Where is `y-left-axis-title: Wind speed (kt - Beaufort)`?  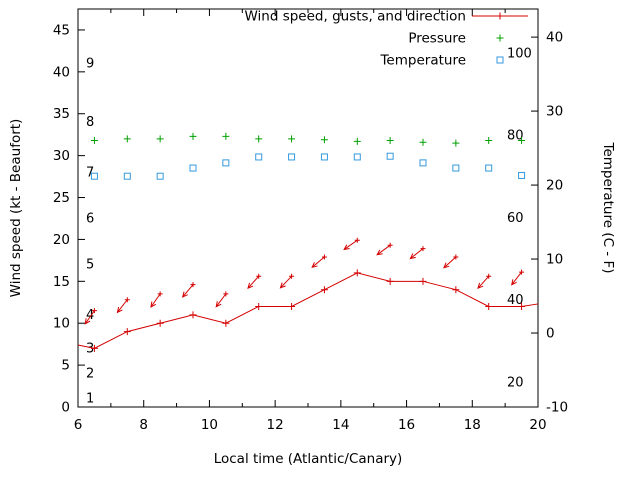
y-left-axis-title: Wind speed (kt - Beaufort) is located at coordinates (16, 208).